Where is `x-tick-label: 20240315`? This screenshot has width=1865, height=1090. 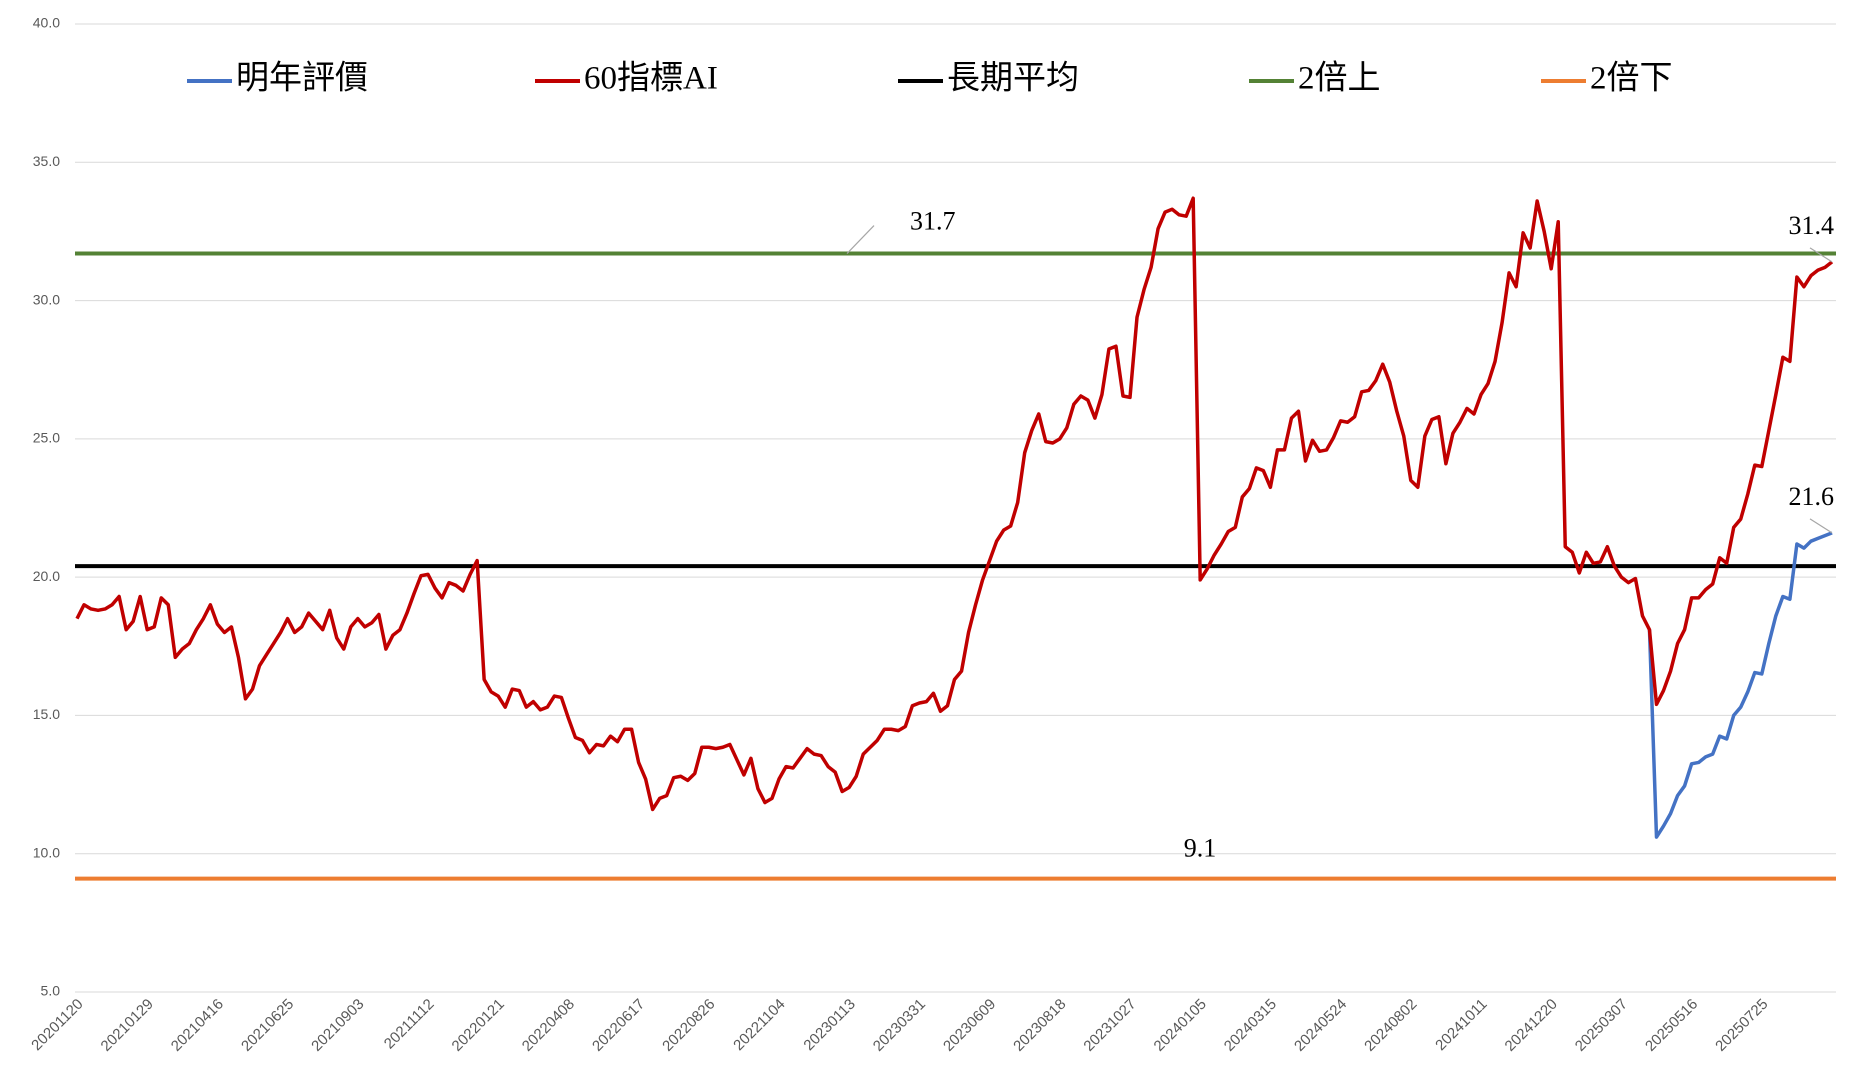 x-tick-label: 20240315 is located at coordinates (1250, 1025).